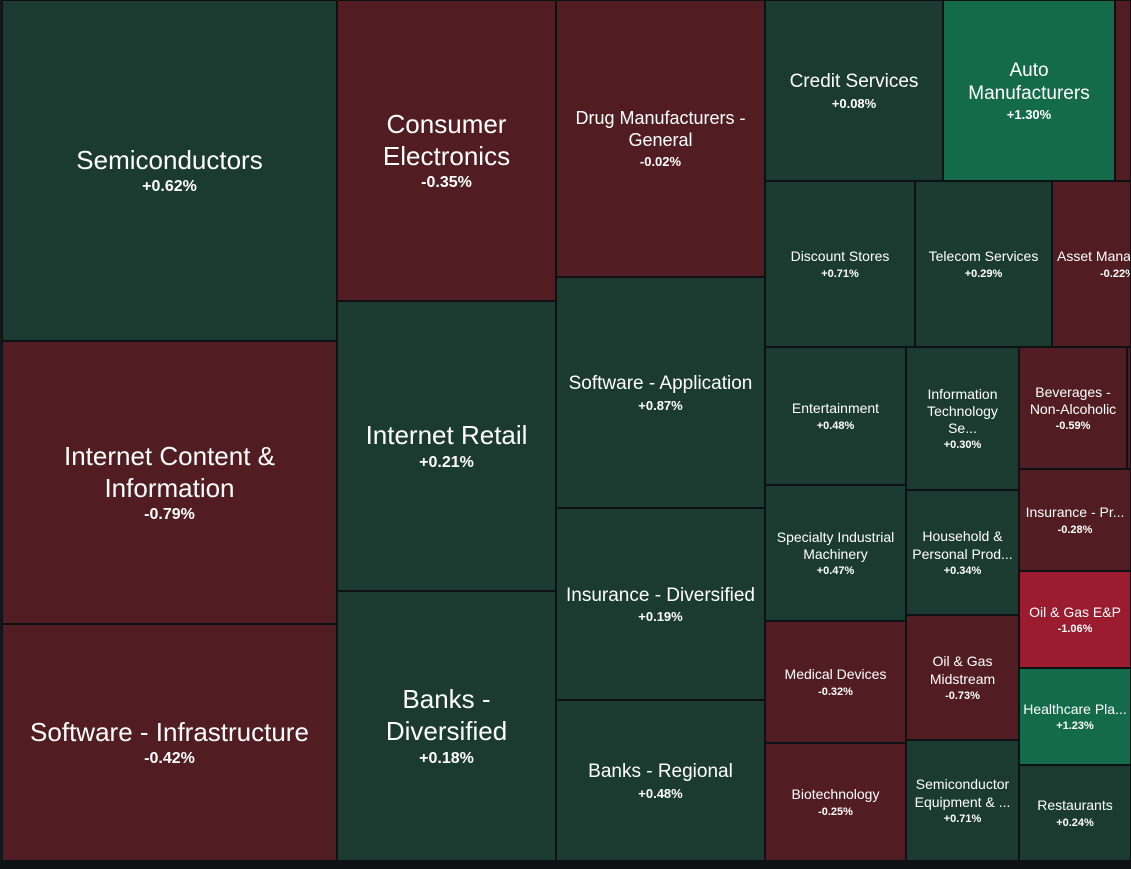  Describe the element at coordinates (983, 273) in the screenshot. I see `tile-change: +0.29%` at that location.